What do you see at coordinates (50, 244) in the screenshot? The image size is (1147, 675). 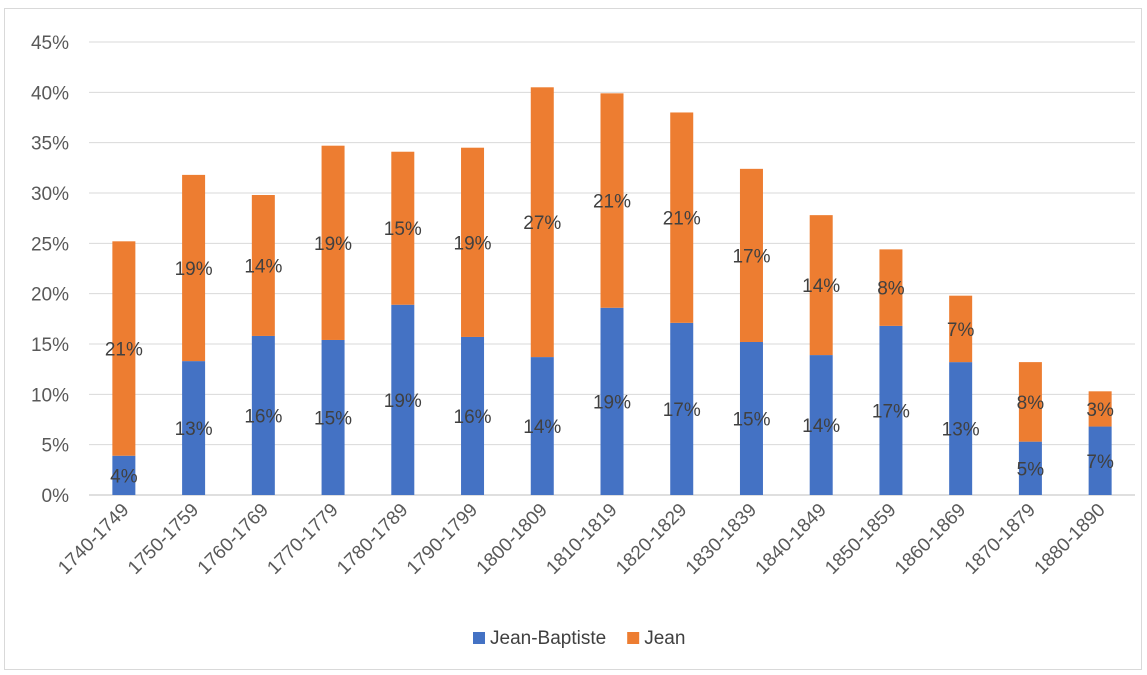 I see `y-tick-label: 25%` at bounding box center [50, 244].